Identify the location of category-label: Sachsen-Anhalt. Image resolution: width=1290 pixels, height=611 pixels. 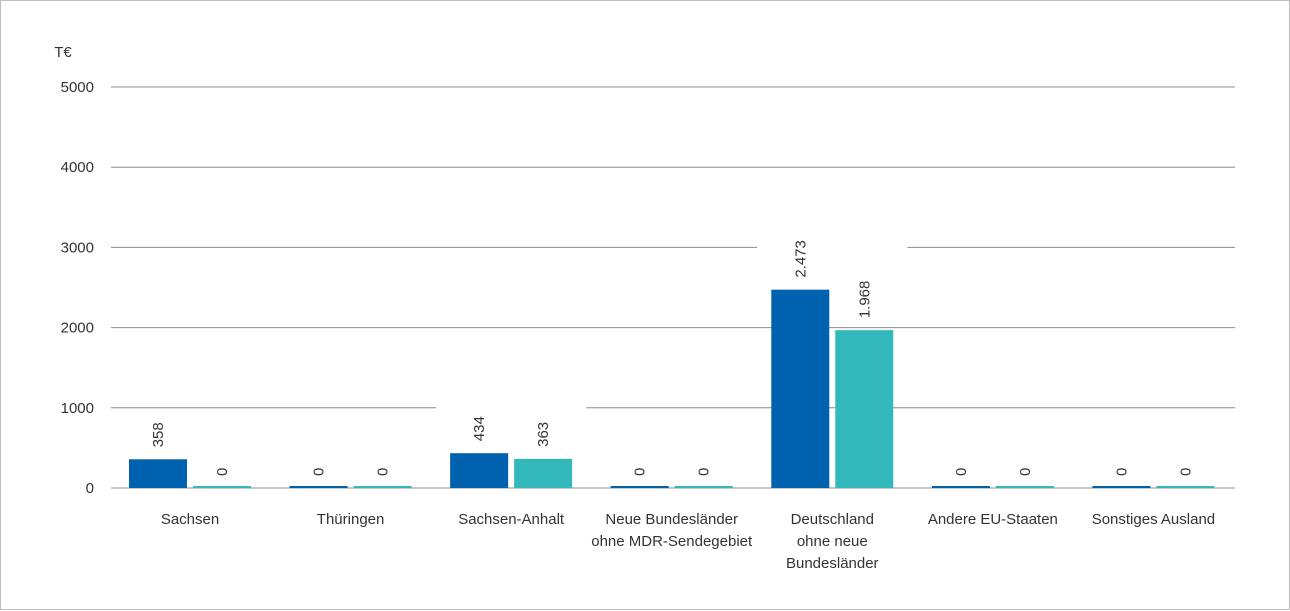
(511, 519).